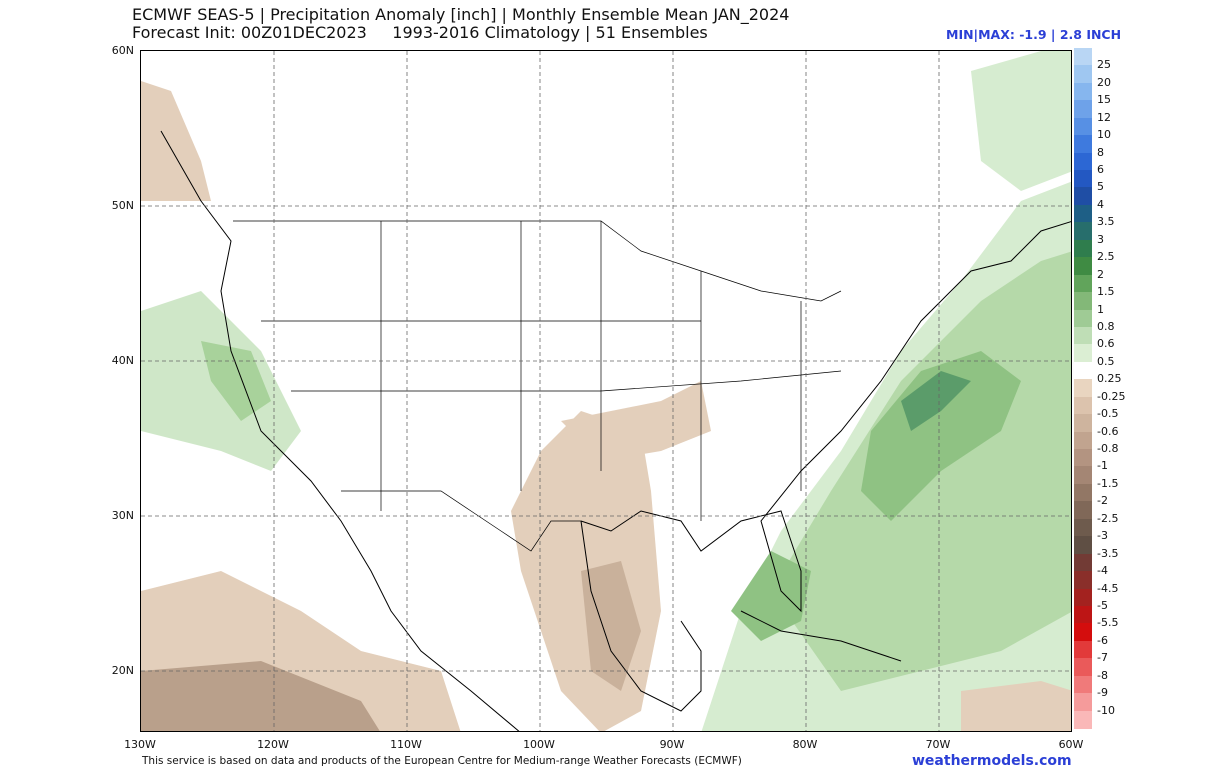 The height and width of the screenshot is (769, 1206). I want to click on lat-label-60n: 60N, so click(122, 50).